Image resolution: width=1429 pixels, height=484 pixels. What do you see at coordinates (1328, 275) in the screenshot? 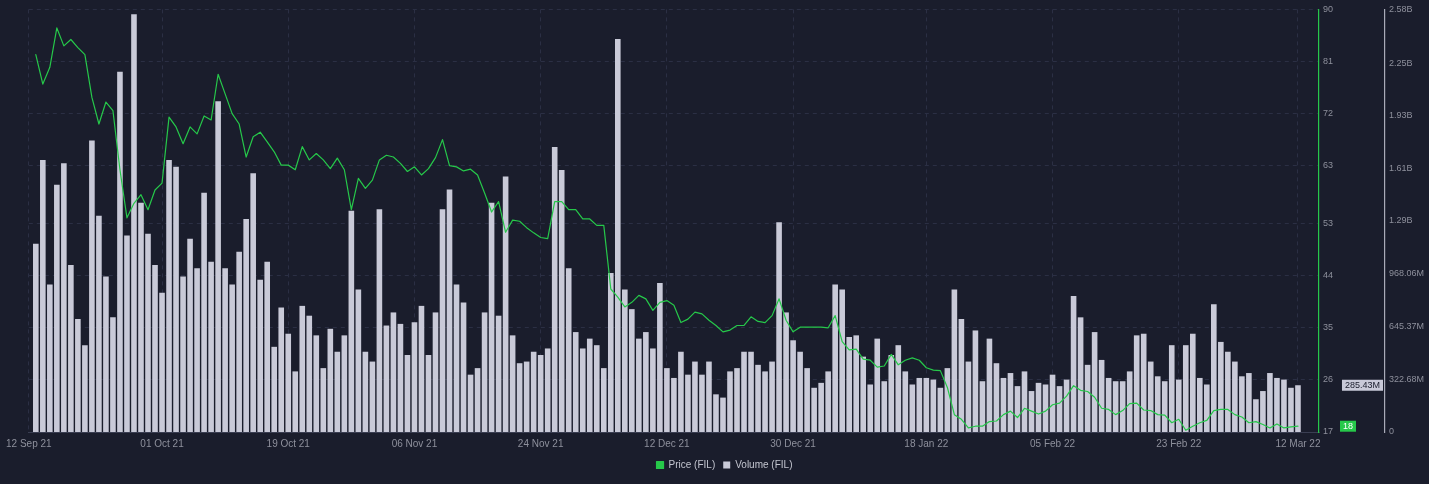
I see `y-tick-label: 44` at bounding box center [1328, 275].